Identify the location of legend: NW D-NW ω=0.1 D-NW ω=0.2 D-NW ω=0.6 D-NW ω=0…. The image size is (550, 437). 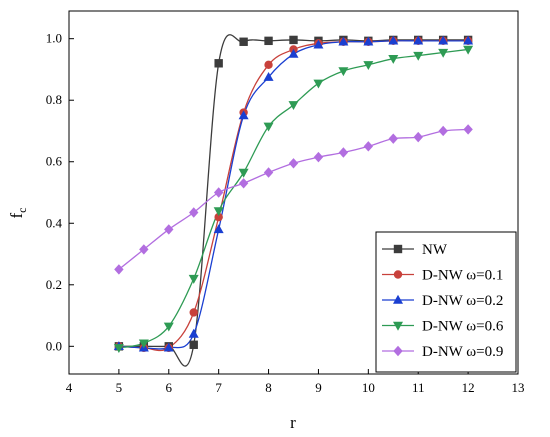
(446, 302).